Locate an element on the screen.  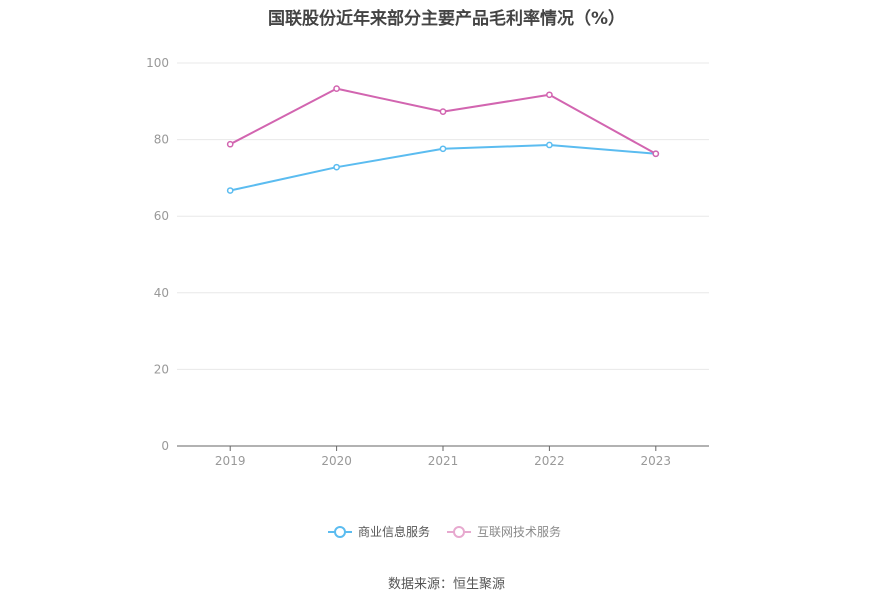
series-layer is located at coordinates (443, 139).